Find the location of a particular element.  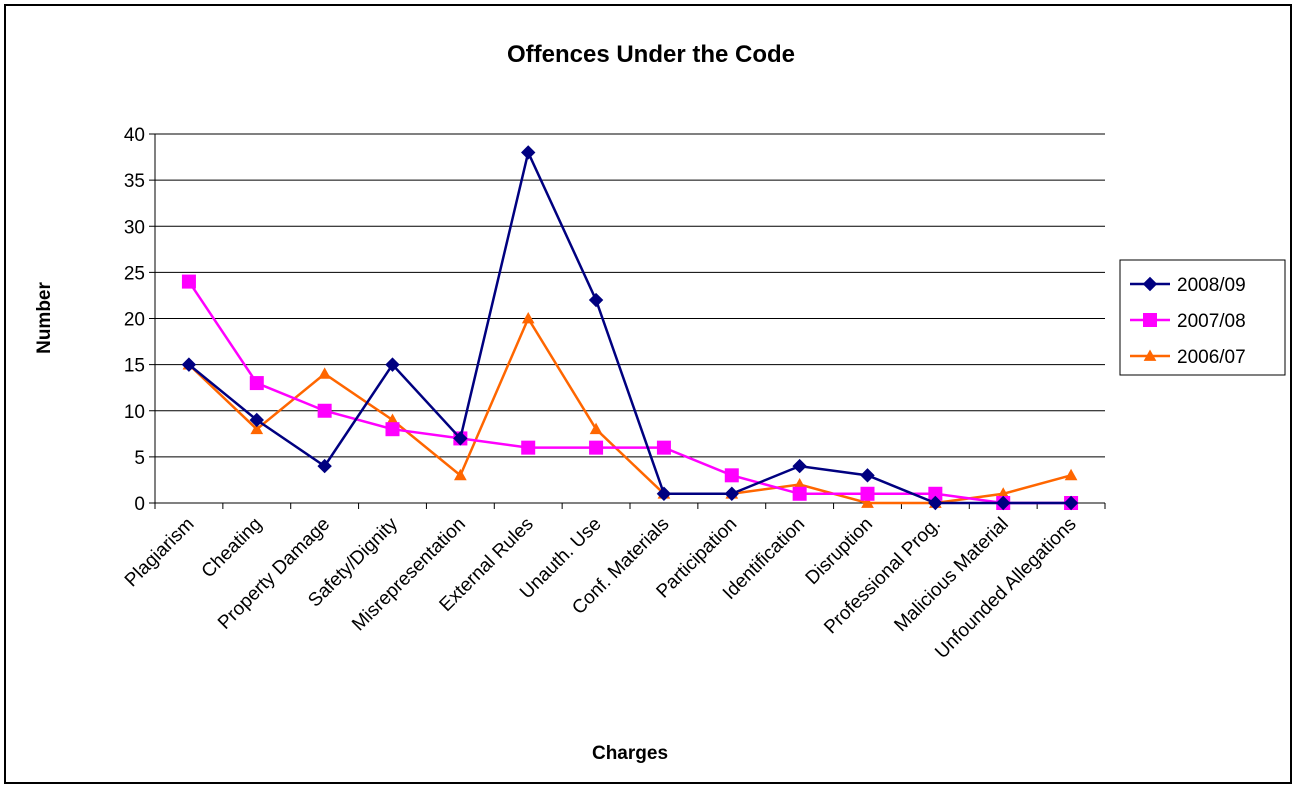

legend-label: 2007/08 is located at coordinates (1211, 321).